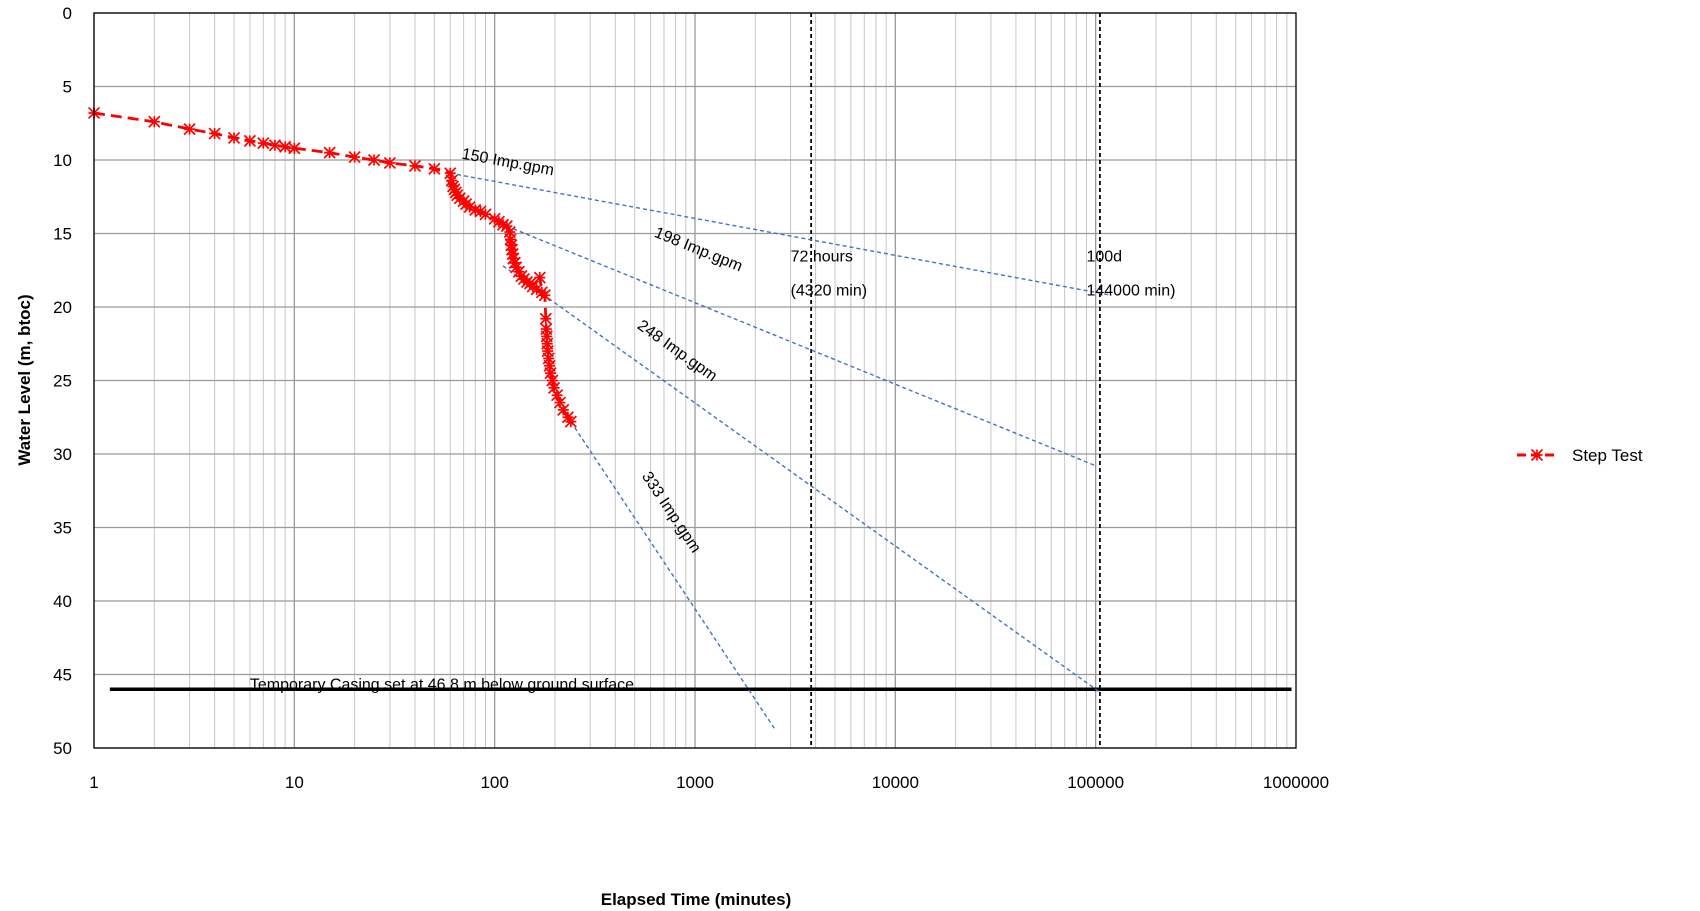 The width and height of the screenshot is (1700, 911). What do you see at coordinates (62, 748) in the screenshot?
I see `y-tick-label: 50` at bounding box center [62, 748].